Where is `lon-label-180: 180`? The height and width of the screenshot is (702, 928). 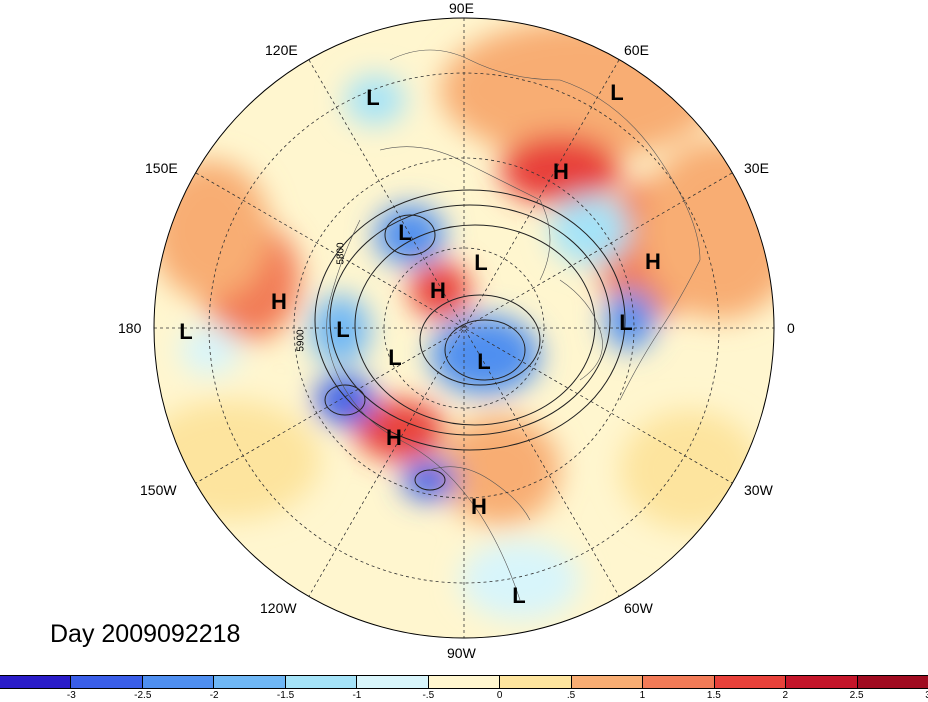 lon-label-180: 180 is located at coordinates (130, 328).